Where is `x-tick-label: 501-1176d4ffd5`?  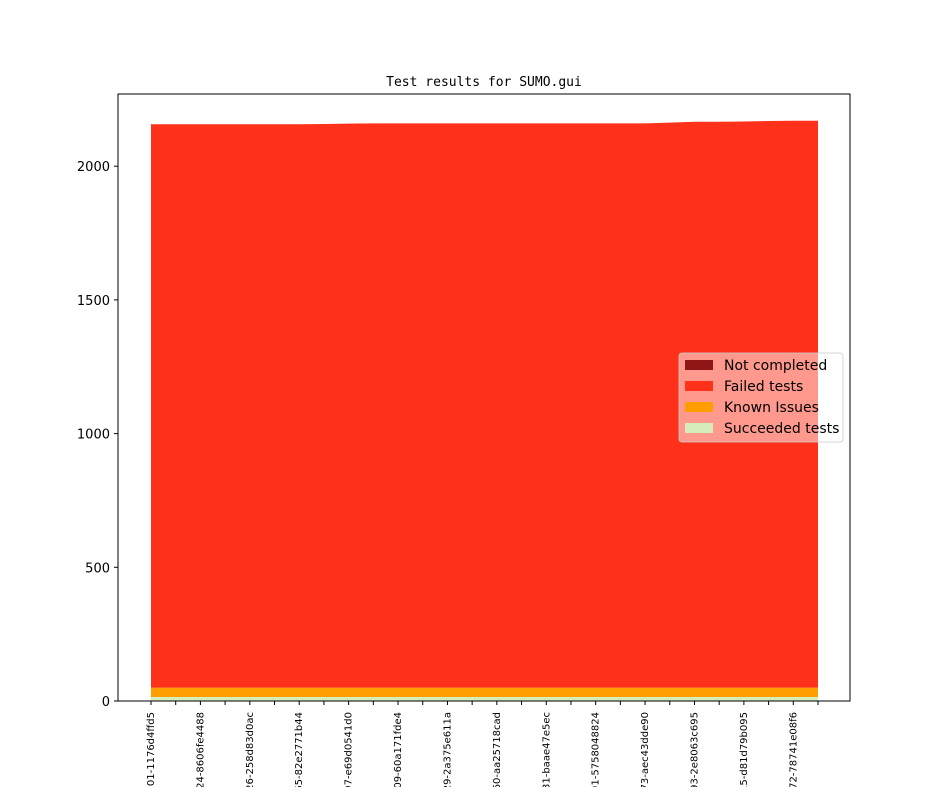 x-tick-label: 501-1176d4ffd5 is located at coordinates (151, 749).